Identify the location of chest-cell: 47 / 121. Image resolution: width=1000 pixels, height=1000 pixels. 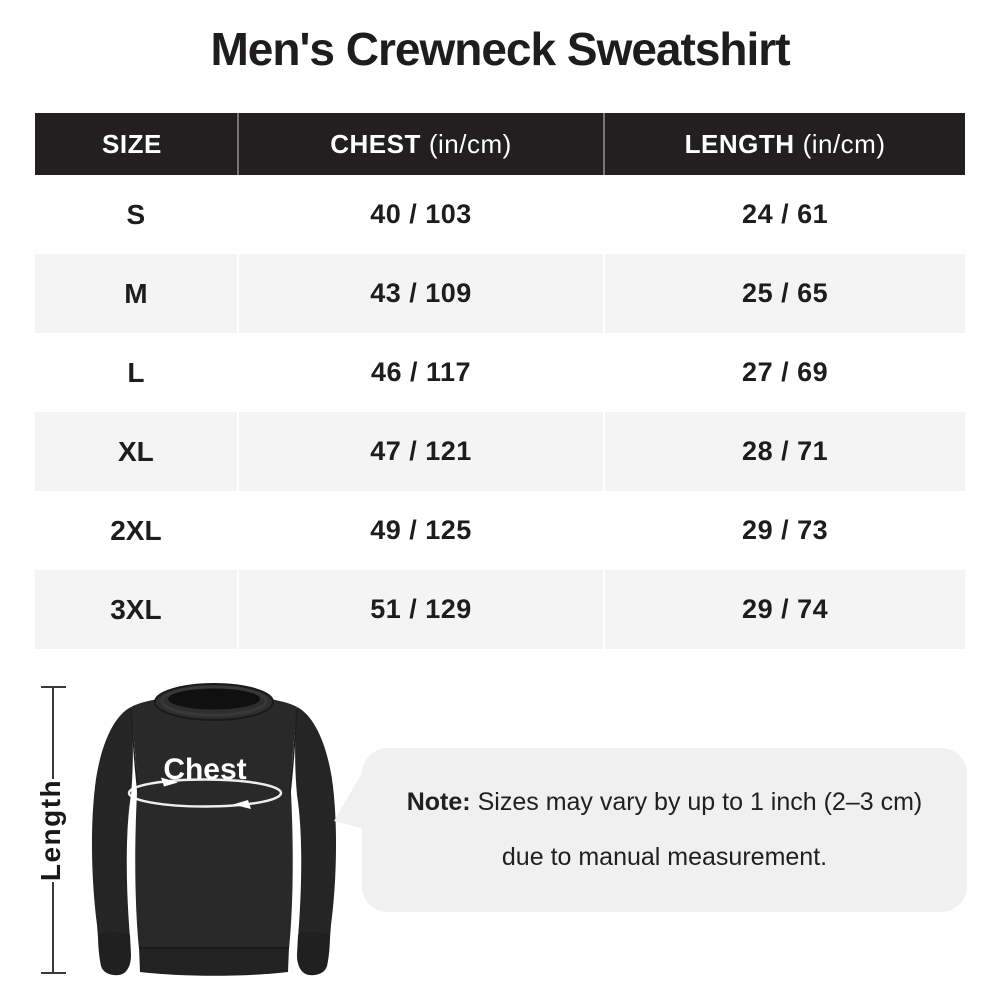
(419, 451).